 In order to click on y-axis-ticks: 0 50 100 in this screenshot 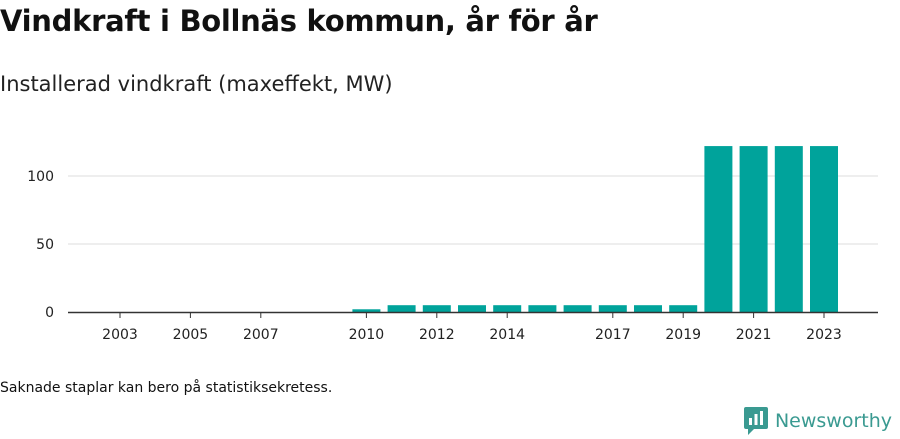, I will do `click(40, 245)`.